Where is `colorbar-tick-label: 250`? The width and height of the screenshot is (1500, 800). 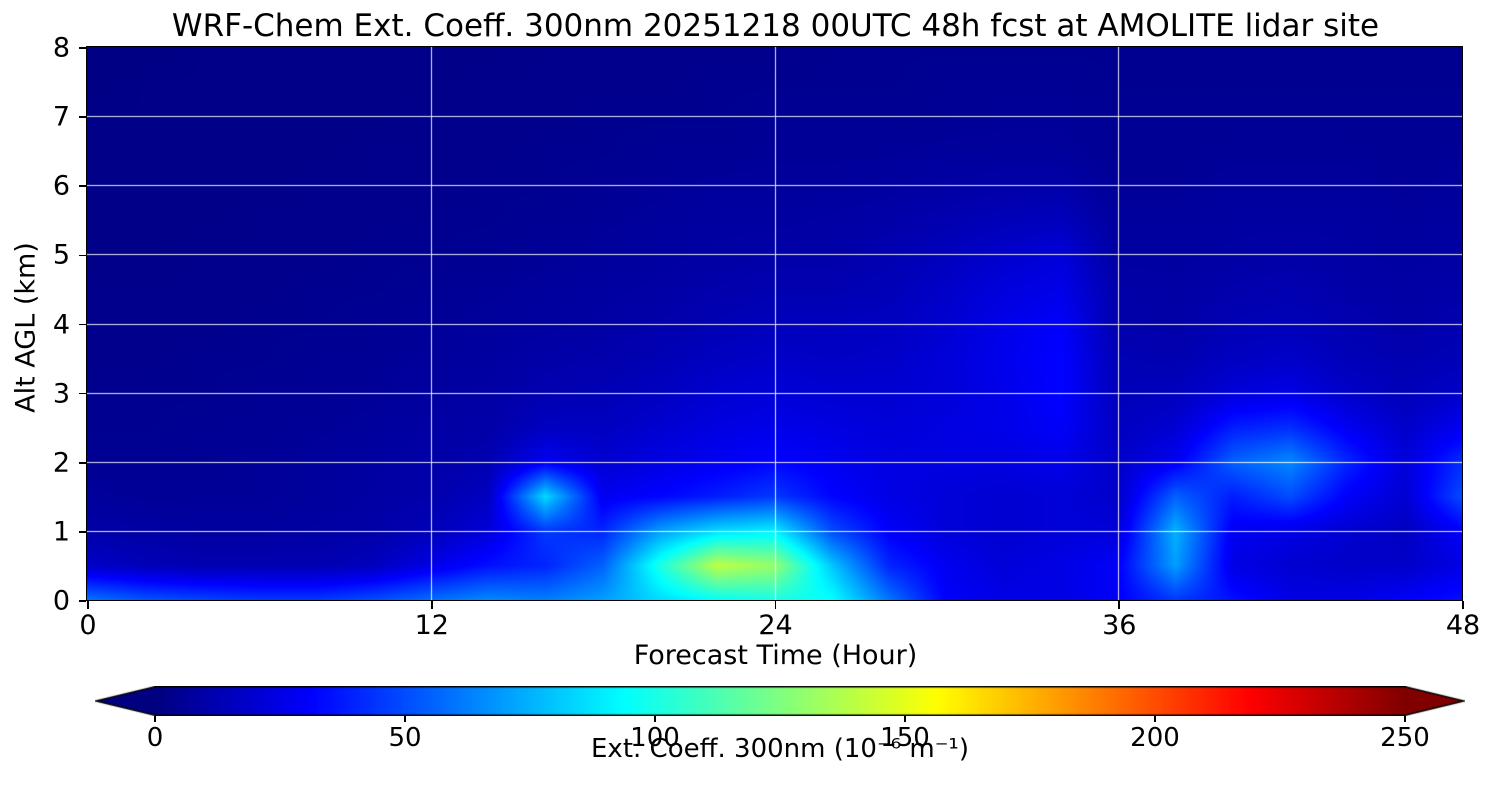 colorbar-tick-label: 250 is located at coordinates (1405, 738).